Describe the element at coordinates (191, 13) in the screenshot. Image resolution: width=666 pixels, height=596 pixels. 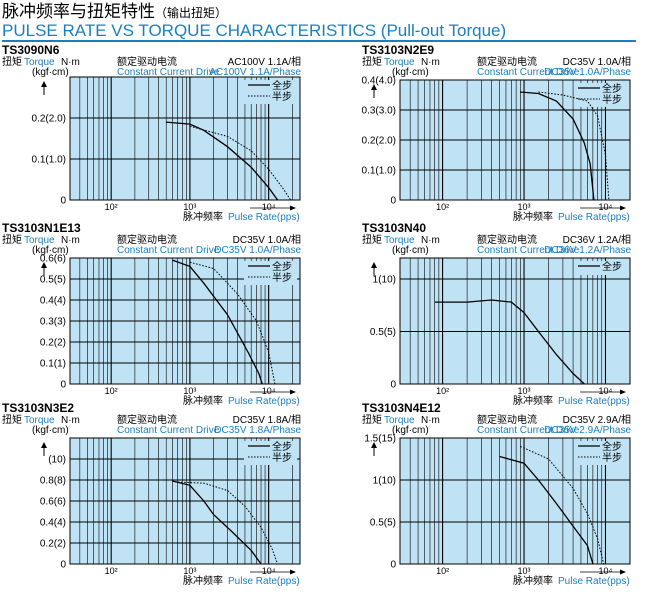
I see `title-cn-subtitle: （输出扭矩）` at that location.